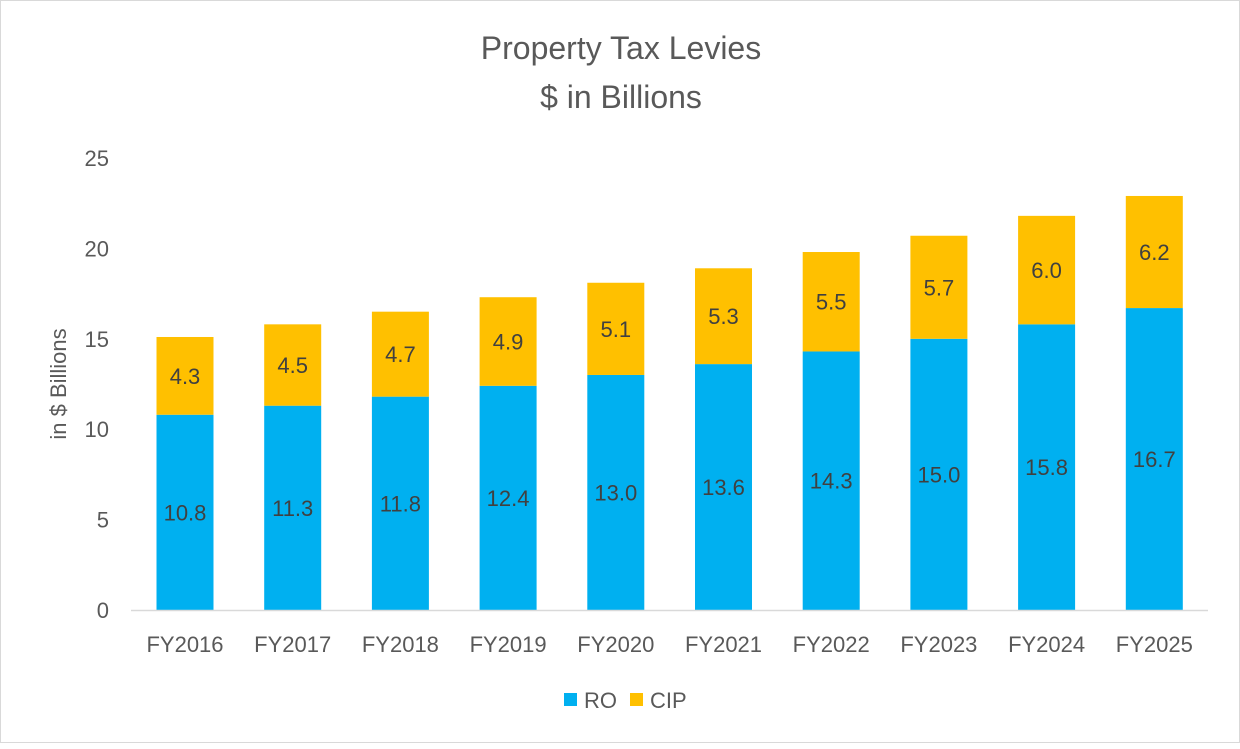 The height and width of the screenshot is (749, 1240). I want to click on bar-ro-fy2022, so click(831, 480).